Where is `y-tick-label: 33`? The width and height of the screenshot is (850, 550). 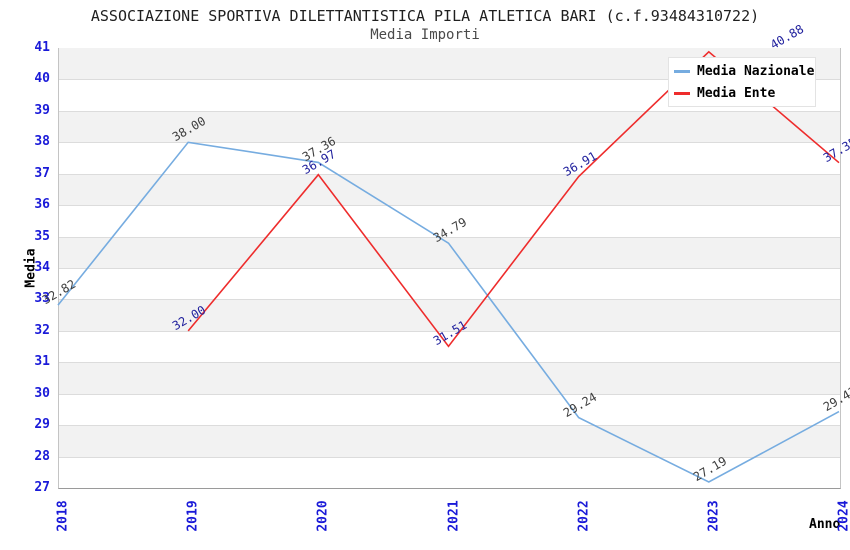
y-tick-label: 33 is located at coordinates (42, 299).